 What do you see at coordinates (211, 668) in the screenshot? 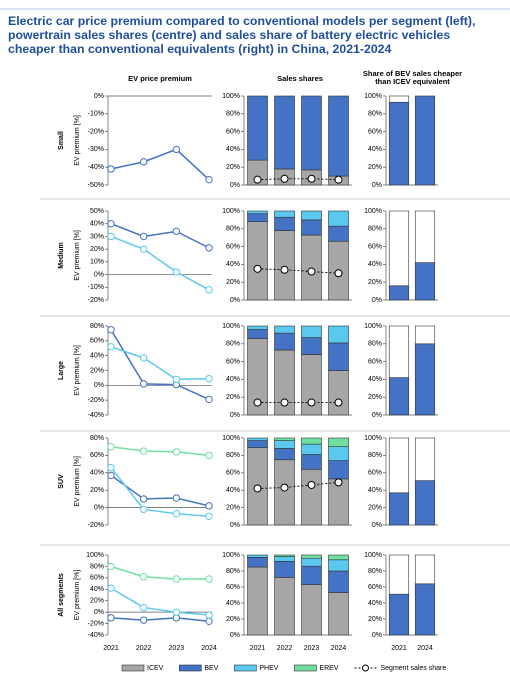
I see `legend-label: BEV` at bounding box center [211, 668].